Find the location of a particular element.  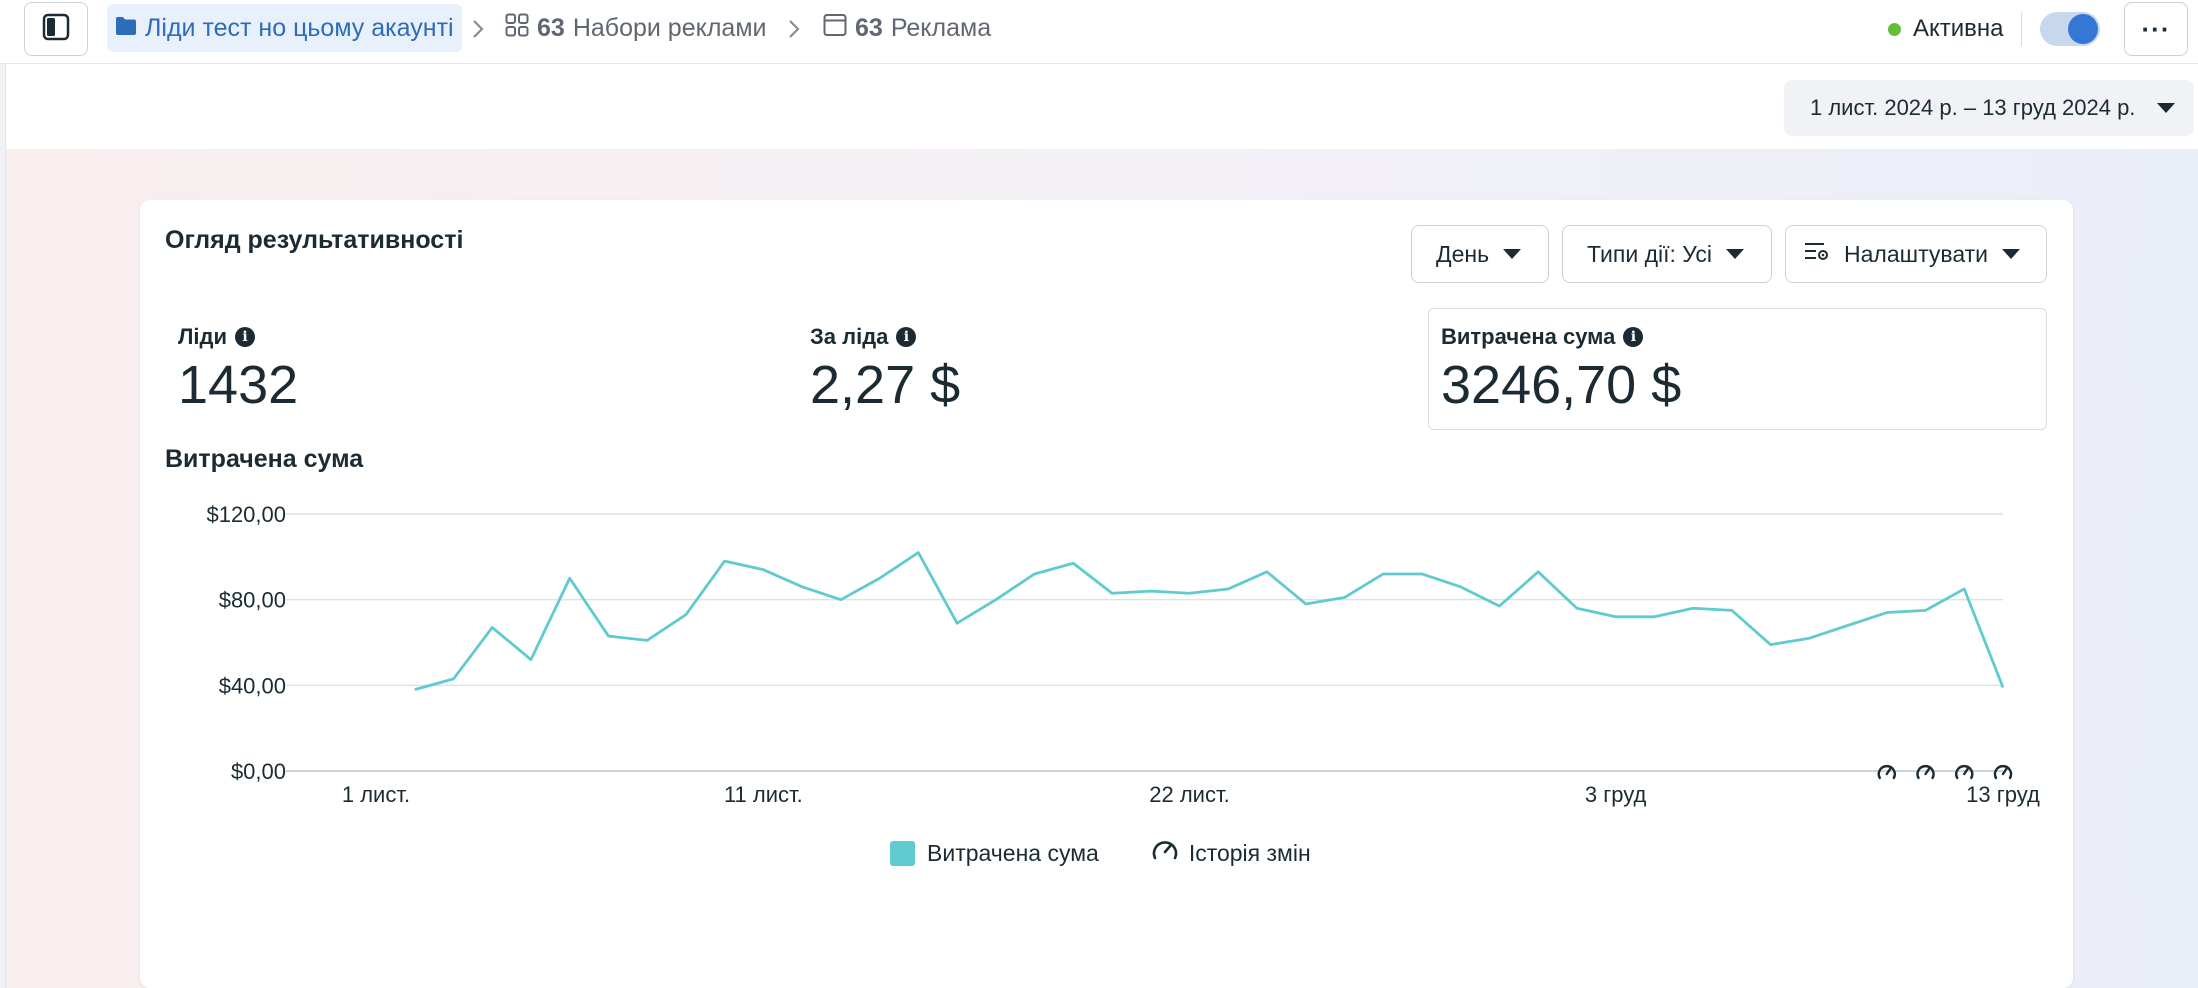

customize-dropdown: Налаштувати is located at coordinates (1916, 254).